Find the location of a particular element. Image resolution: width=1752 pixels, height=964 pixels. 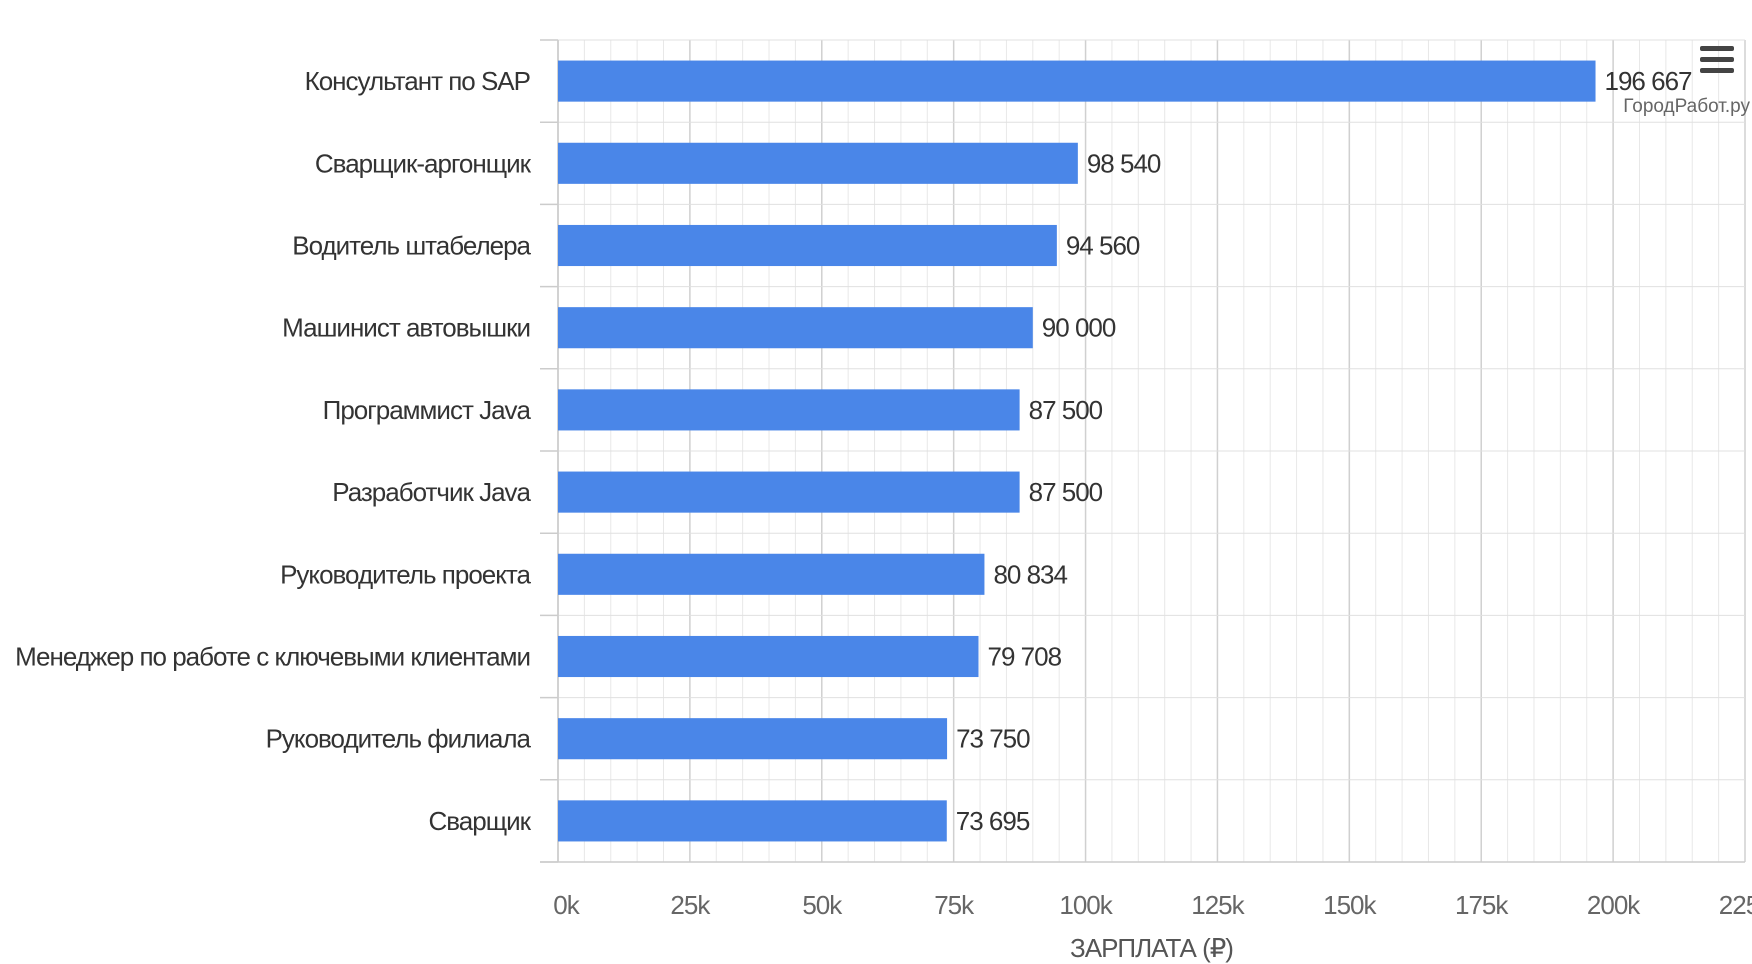

category-label: Консультант по SAP is located at coordinates (417, 81).